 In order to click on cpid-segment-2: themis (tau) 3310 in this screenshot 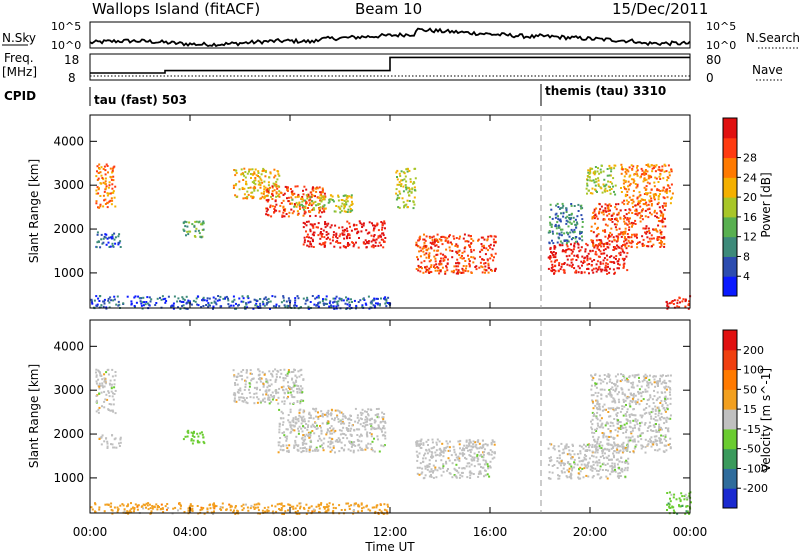, I will do `click(605, 91)`.